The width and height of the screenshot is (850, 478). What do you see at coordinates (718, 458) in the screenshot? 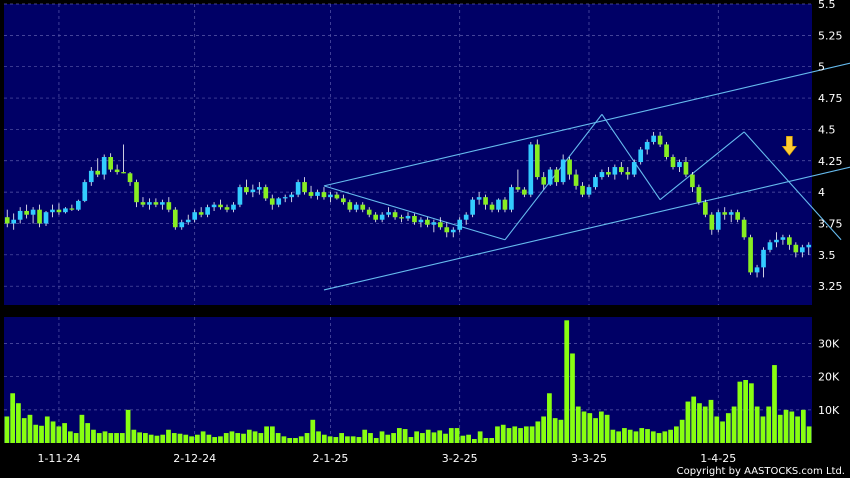
I see `date-tick-label: 1-4-25` at bounding box center [718, 458].